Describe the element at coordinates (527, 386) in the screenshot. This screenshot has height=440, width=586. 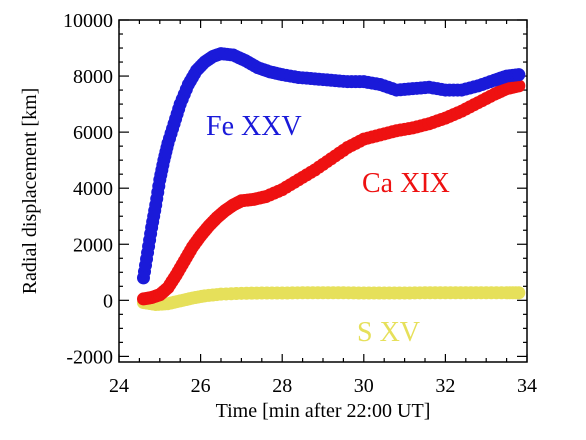
I see `x-tick-label: 34` at that location.